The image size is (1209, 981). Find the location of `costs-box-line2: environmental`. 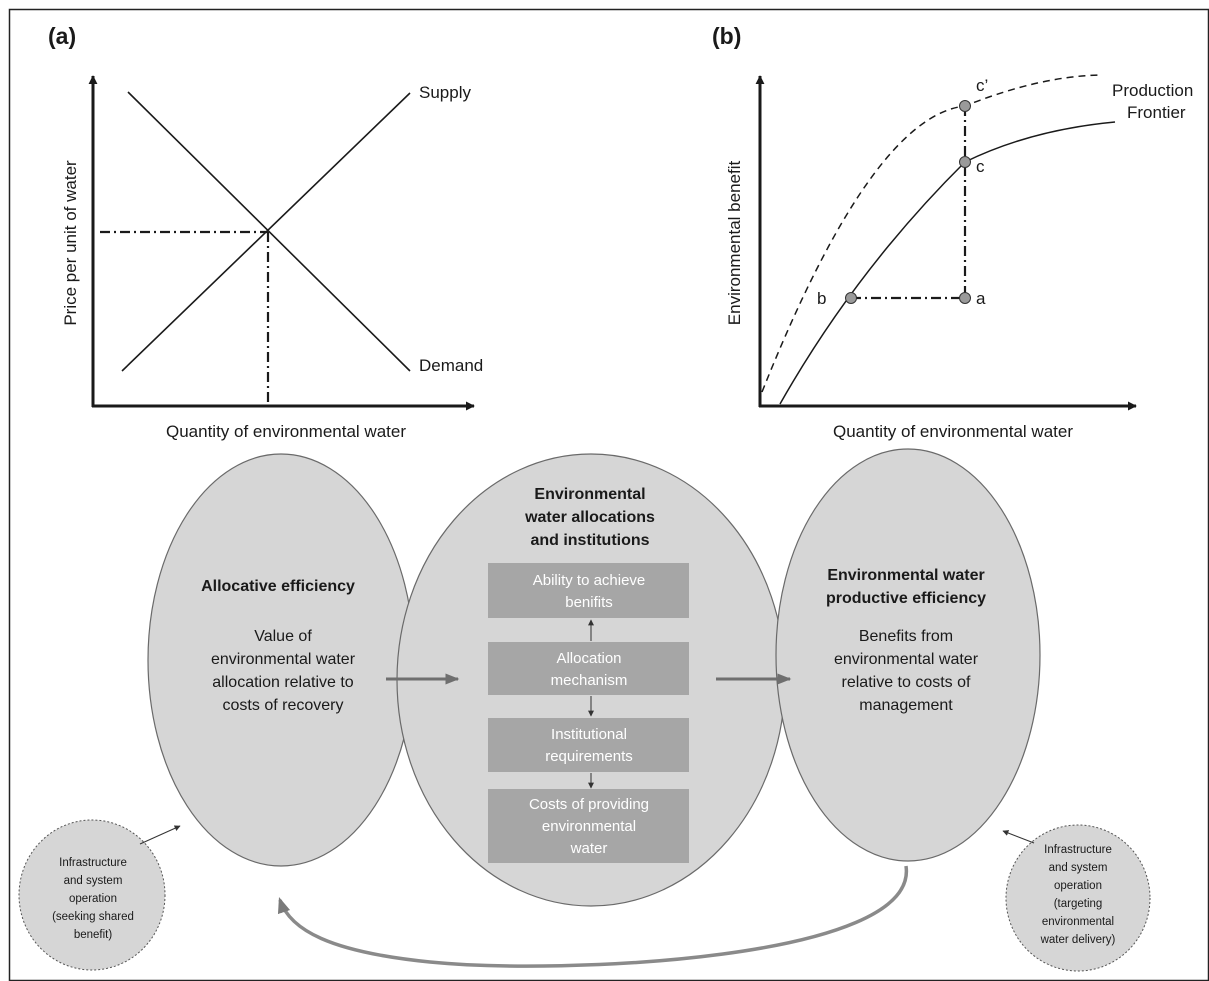

costs-box-line2: environmental is located at coordinates (589, 826).